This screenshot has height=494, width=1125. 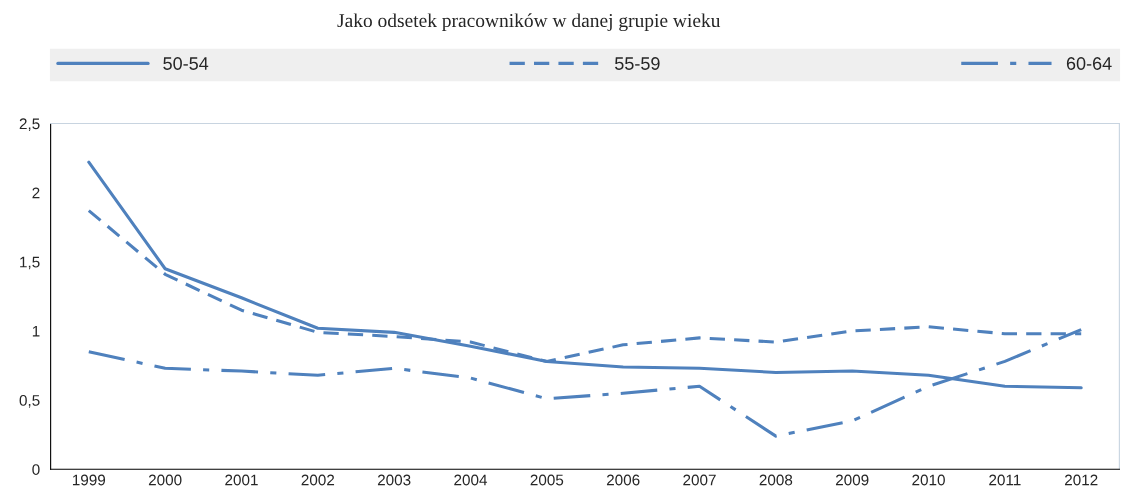 I want to click on y-tick-label: 0, so click(x=36, y=469).